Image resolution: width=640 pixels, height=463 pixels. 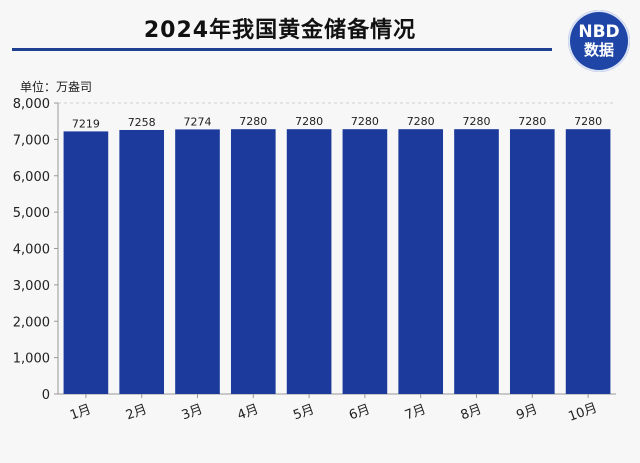 What do you see at coordinates (415, 412) in the screenshot?
I see `x-tick-label: 7月` at bounding box center [415, 412].